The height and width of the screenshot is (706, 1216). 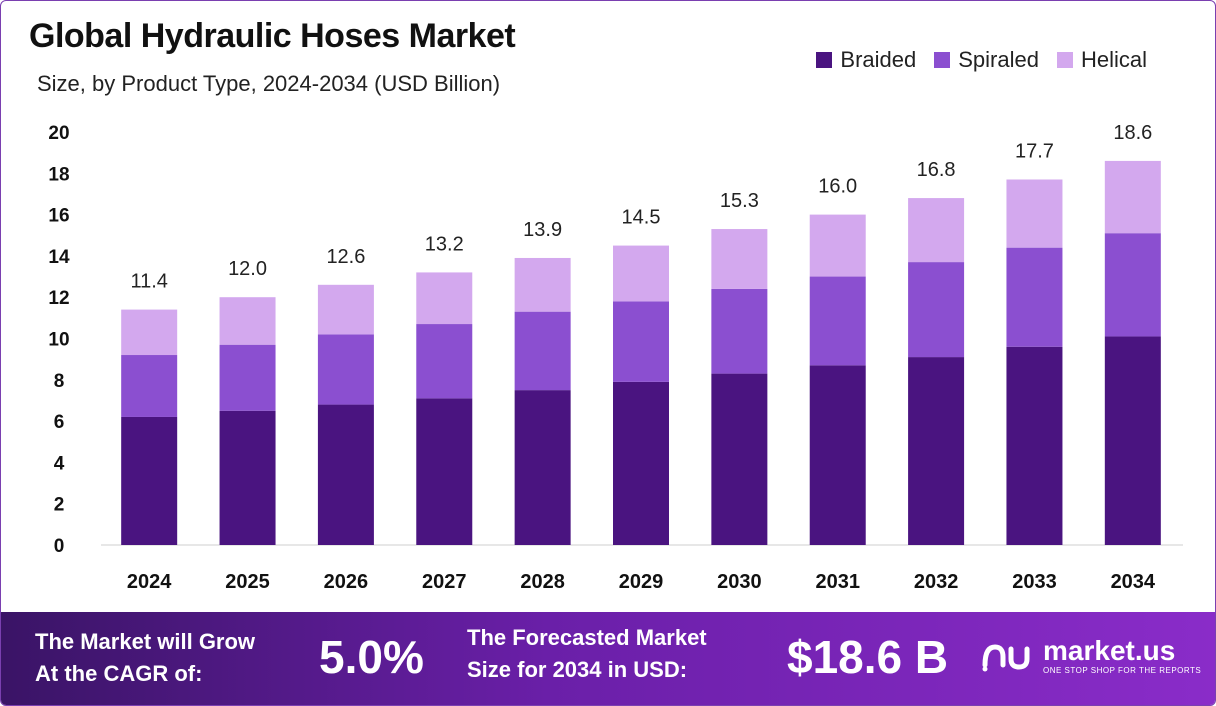 I want to click on legend: Braided Spiraled Helical, so click(x=981, y=60).